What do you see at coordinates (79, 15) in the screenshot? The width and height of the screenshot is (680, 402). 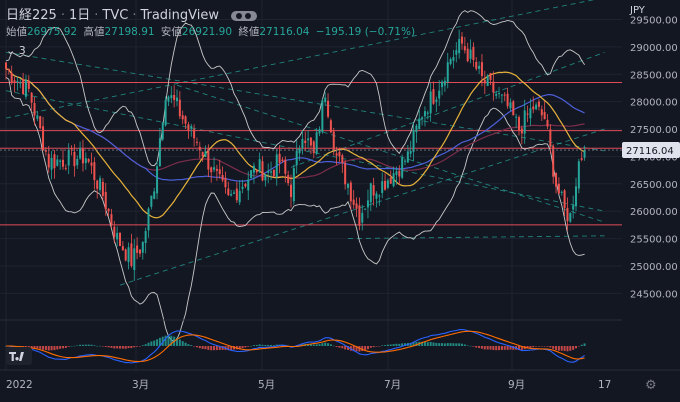 I see `interval-label: 1日` at bounding box center [79, 15].